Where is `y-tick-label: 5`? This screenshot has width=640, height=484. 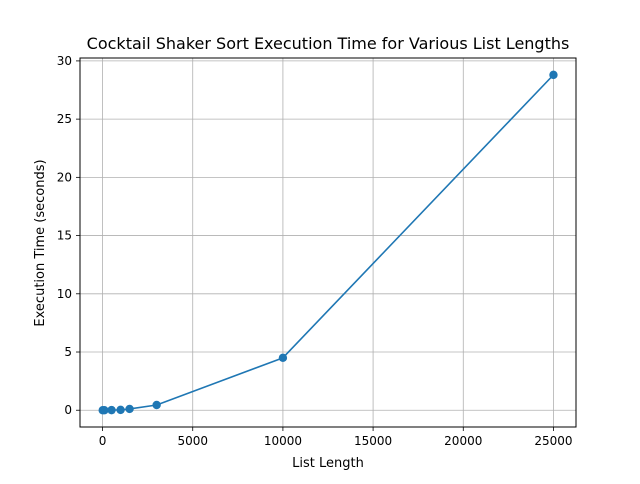 y-tick-label: 5 is located at coordinates (68, 352).